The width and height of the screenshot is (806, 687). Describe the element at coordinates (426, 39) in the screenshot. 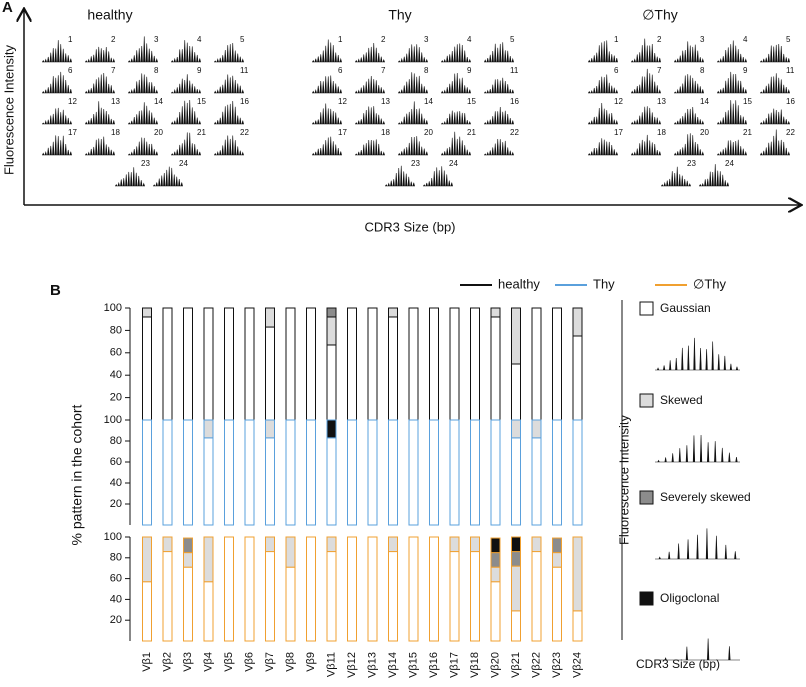

I see `spectratype-label: 3` at that location.